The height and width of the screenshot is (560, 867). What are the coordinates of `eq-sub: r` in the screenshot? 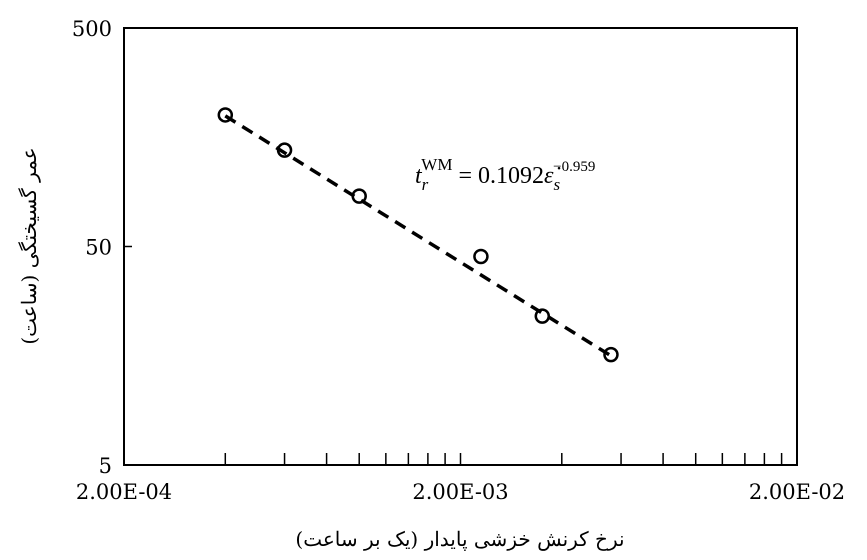 It's located at (425, 184).